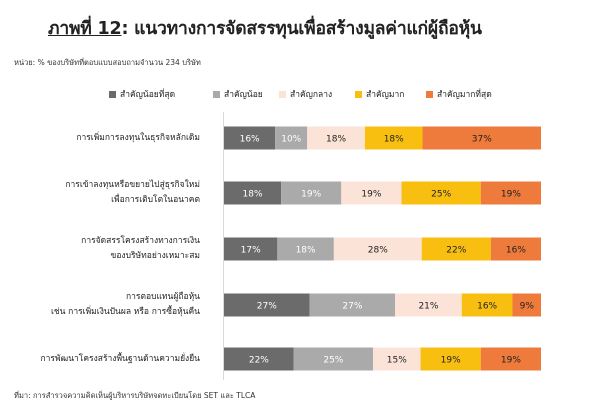  I want to click on category-label-line: ของบริษัทอย่างเหมาะสม, so click(155, 256).